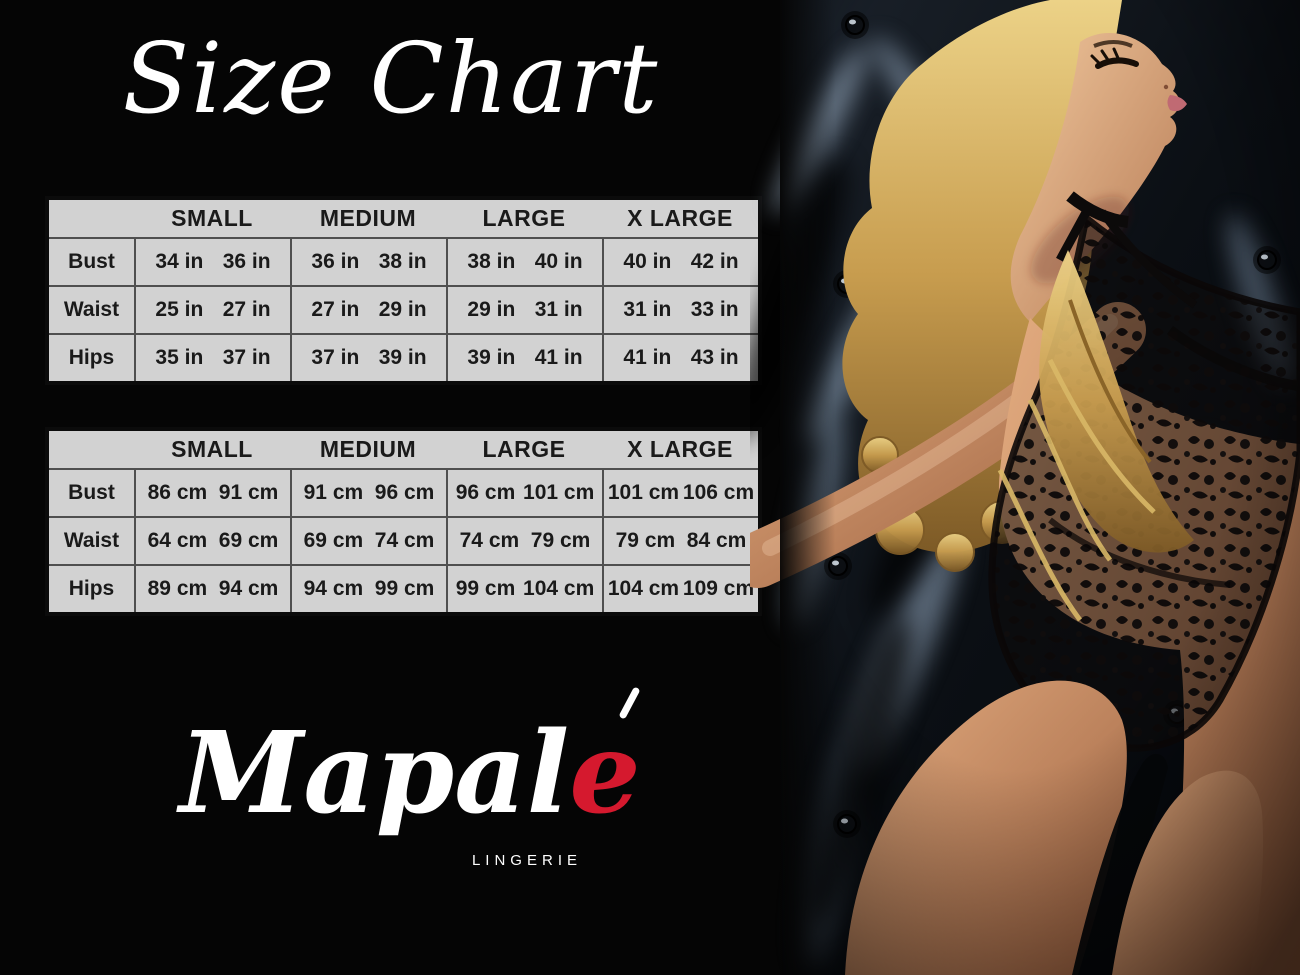  What do you see at coordinates (680, 358) in the screenshot?
I see `measurement-cell: 41 in 43 in` at bounding box center [680, 358].